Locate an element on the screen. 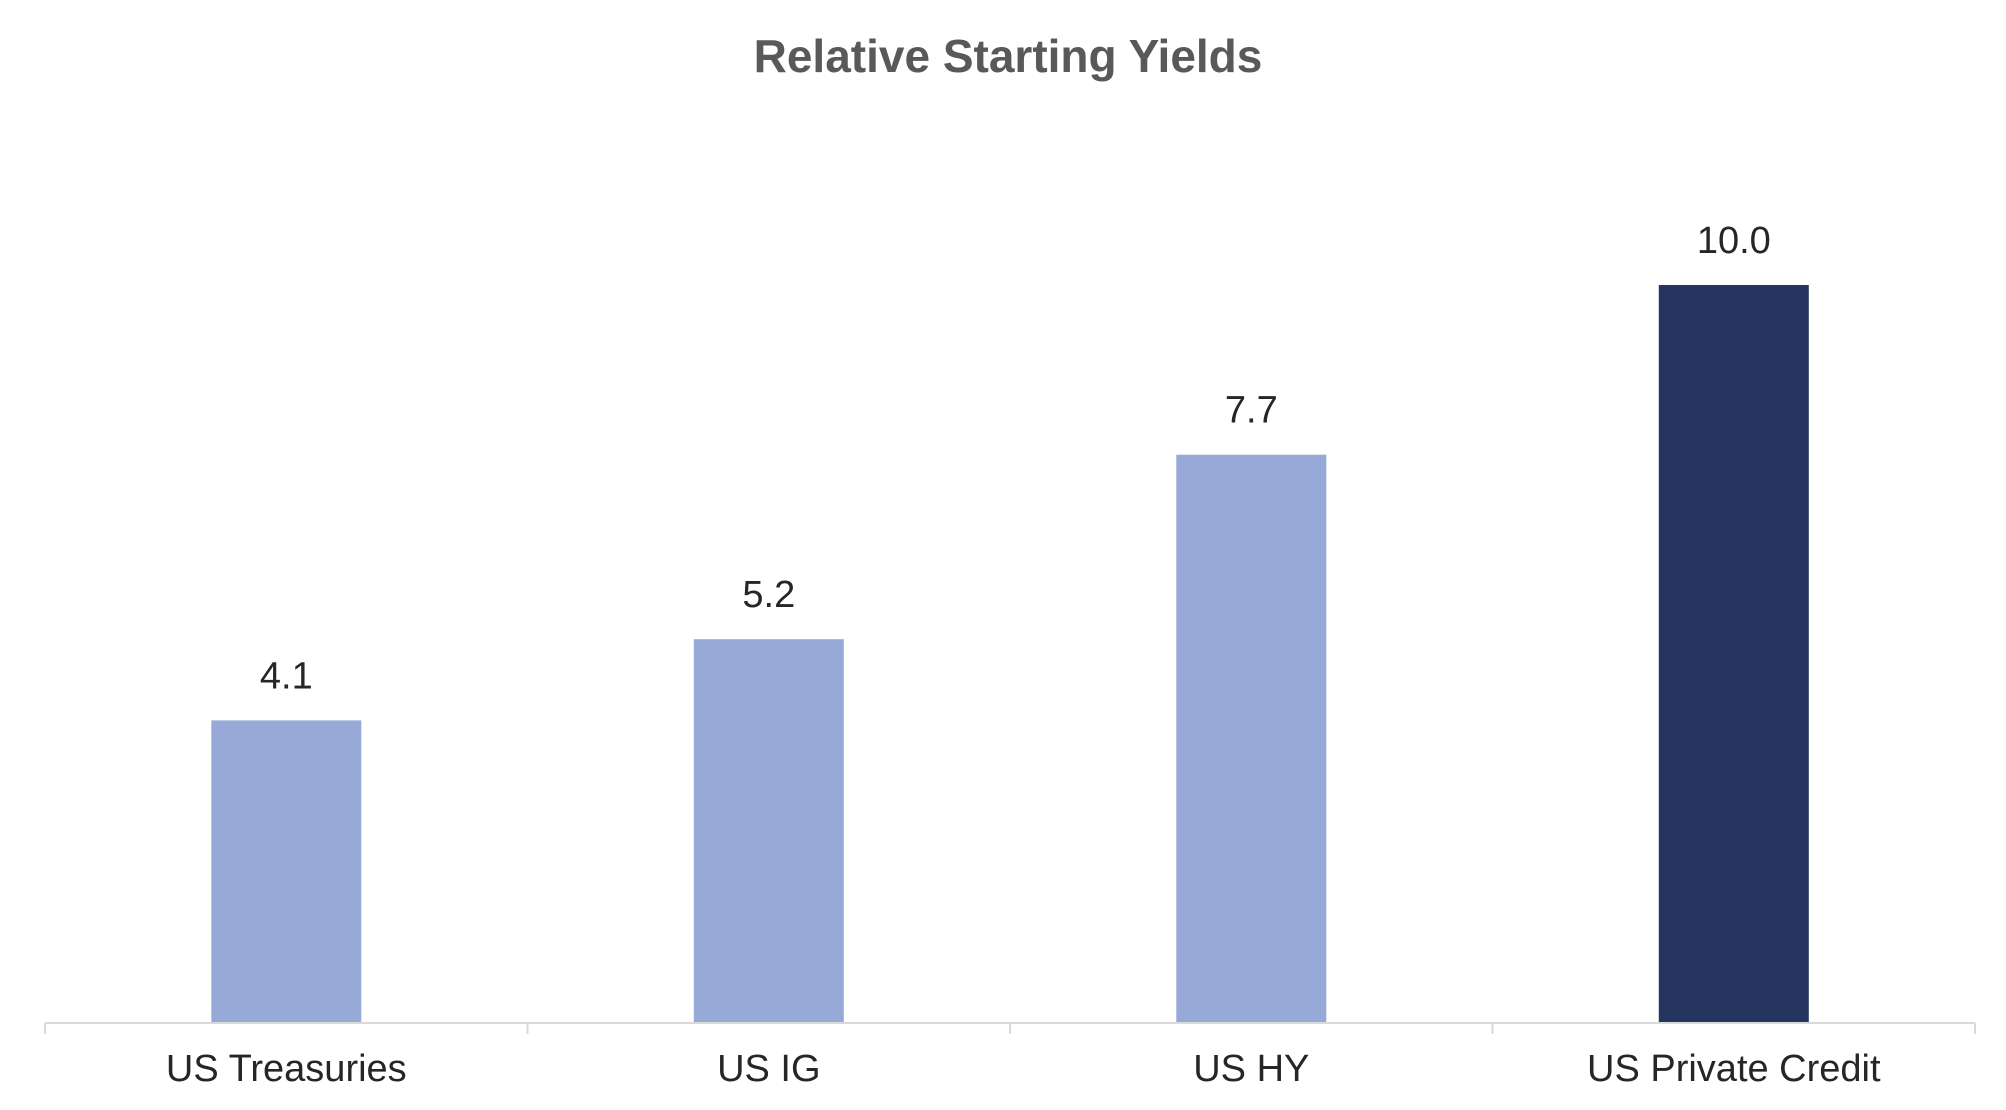 This screenshot has width=2006, height=1110. data-label-us-treasuries: 4.1 is located at coordinates (286, 676).